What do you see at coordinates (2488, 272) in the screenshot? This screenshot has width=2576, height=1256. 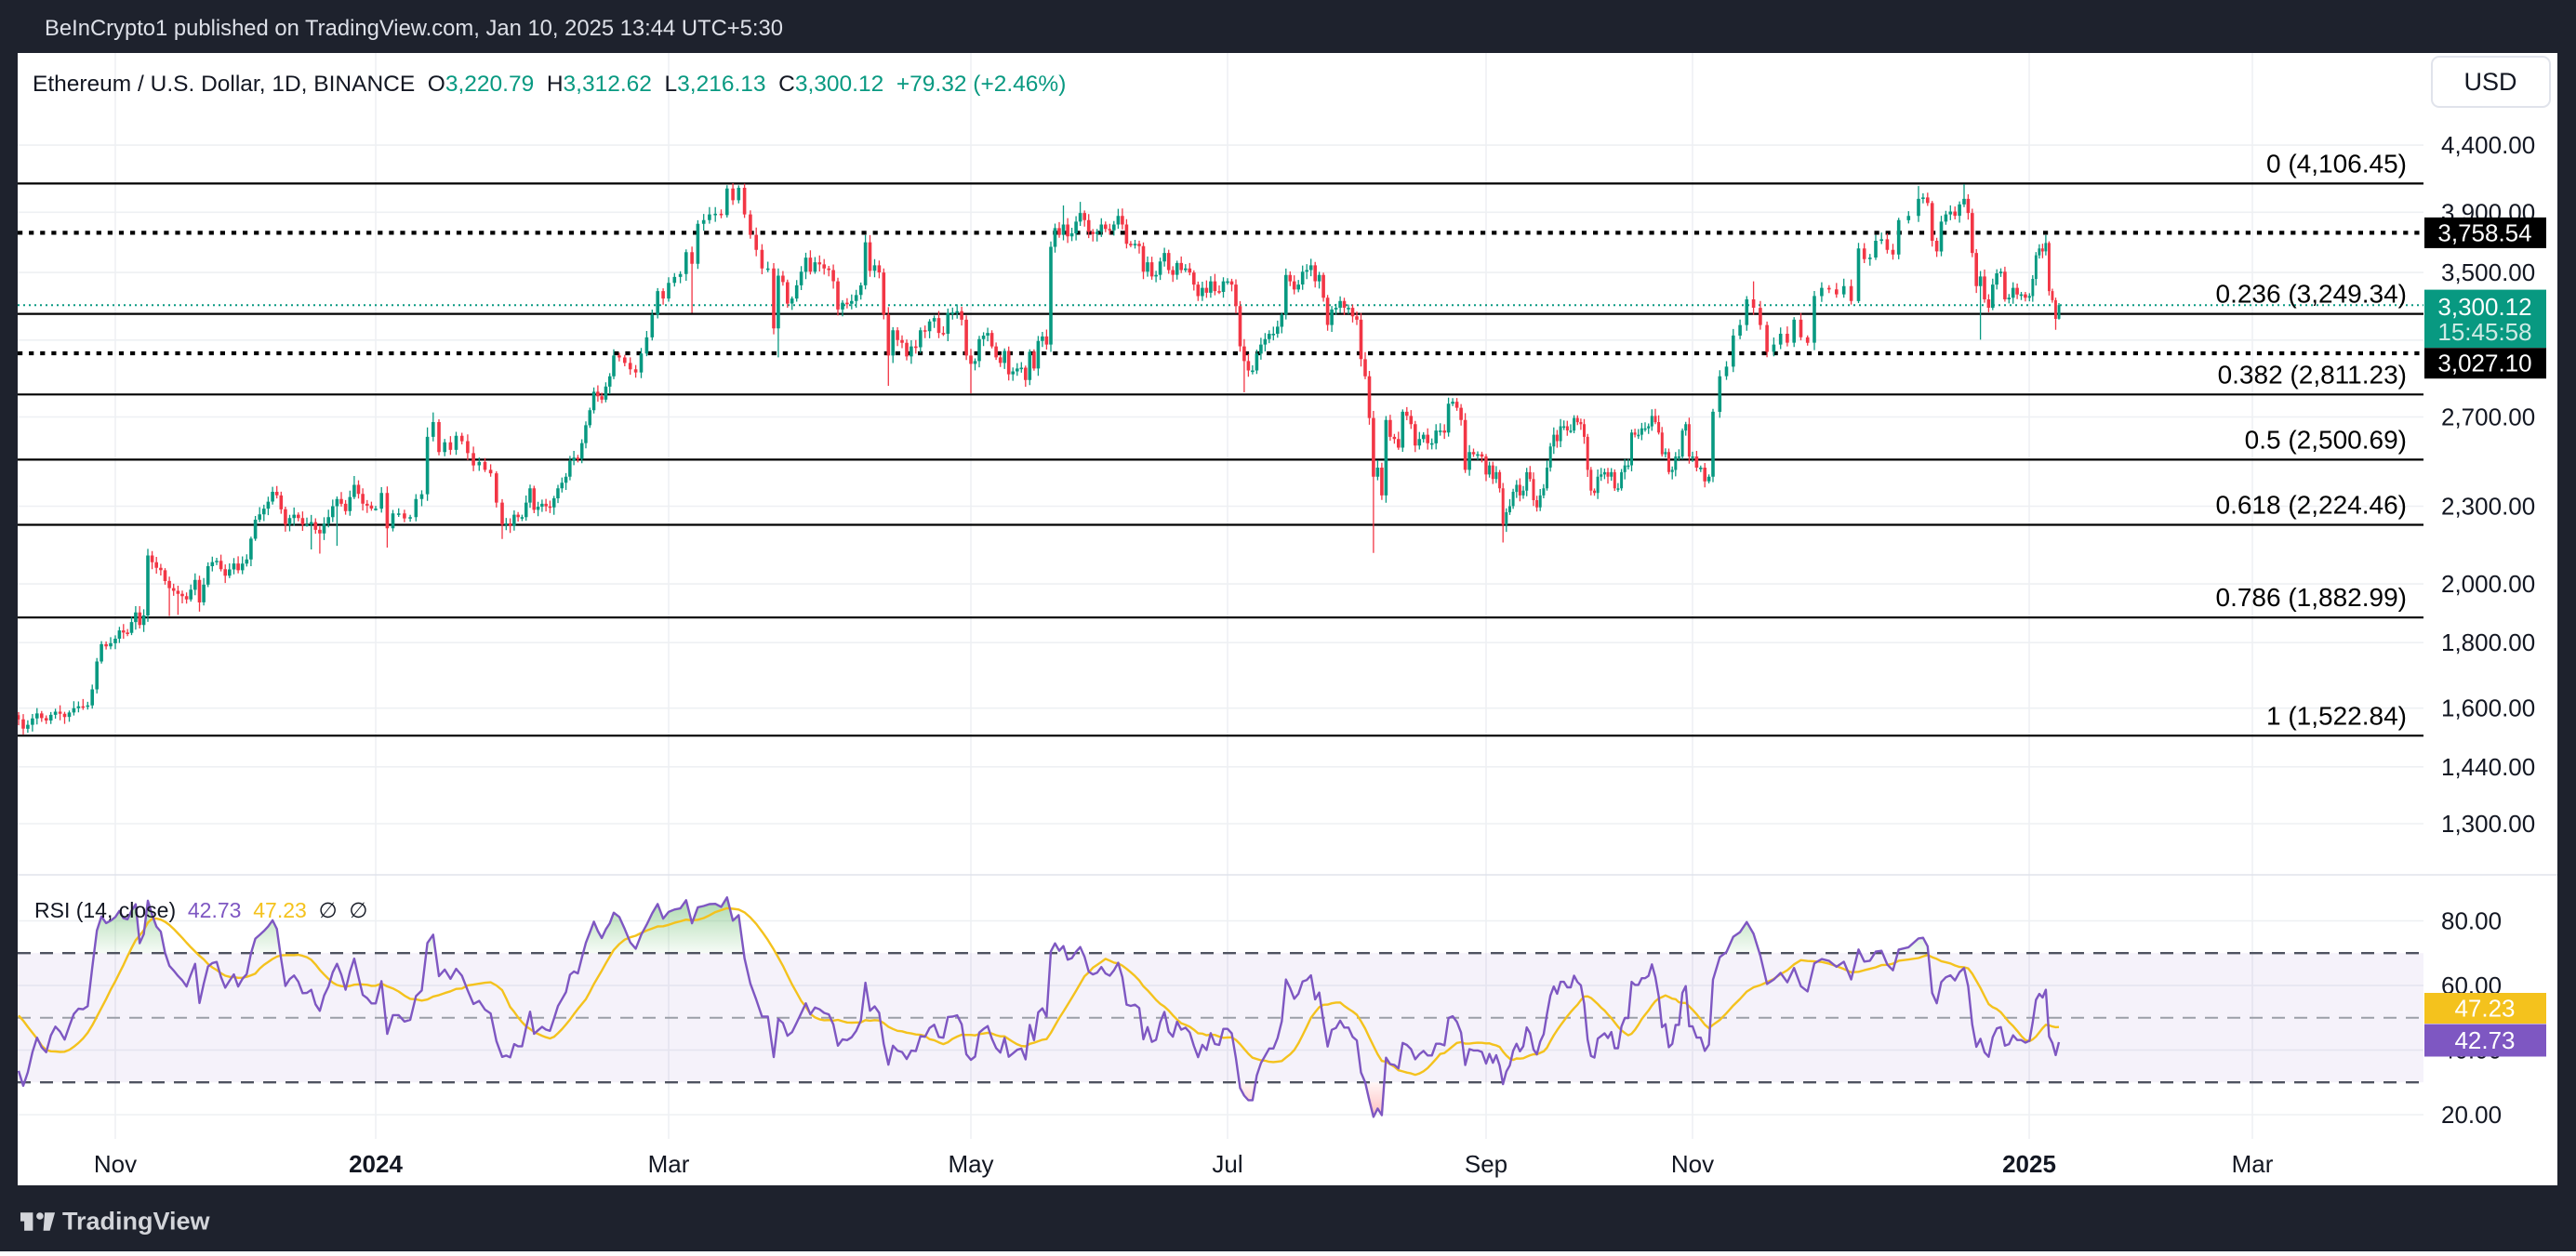 I see `svg-text: 3,500.00` at bounding box center [2488, 272].